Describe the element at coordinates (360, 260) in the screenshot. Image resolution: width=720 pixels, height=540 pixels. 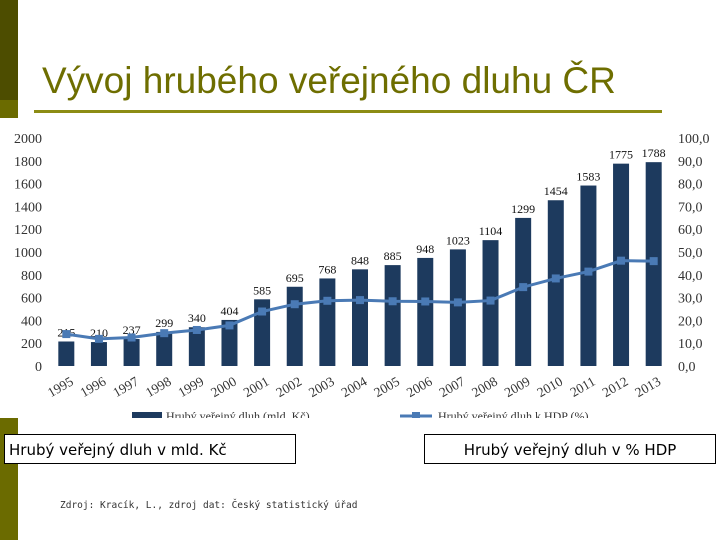
I see `bar-data-label: 848` at that location.